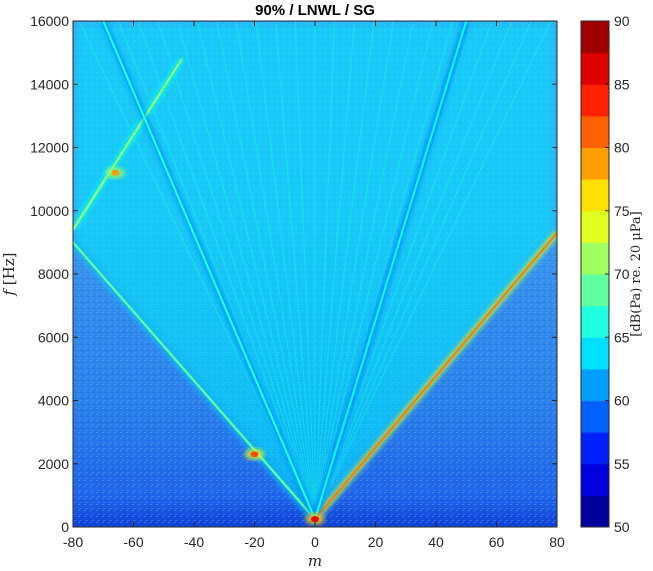 This screenshot has width=653, height=571. Describe the element at coordinates (315, 519) in the screenshot. I see `hotspot-center-base` at that location.